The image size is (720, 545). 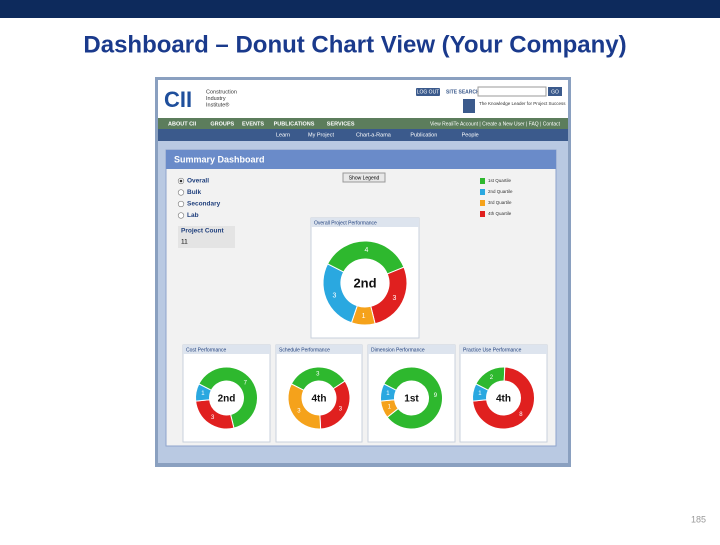 I want to click on nav-link: GROUPS, so click(x=222, y=124).